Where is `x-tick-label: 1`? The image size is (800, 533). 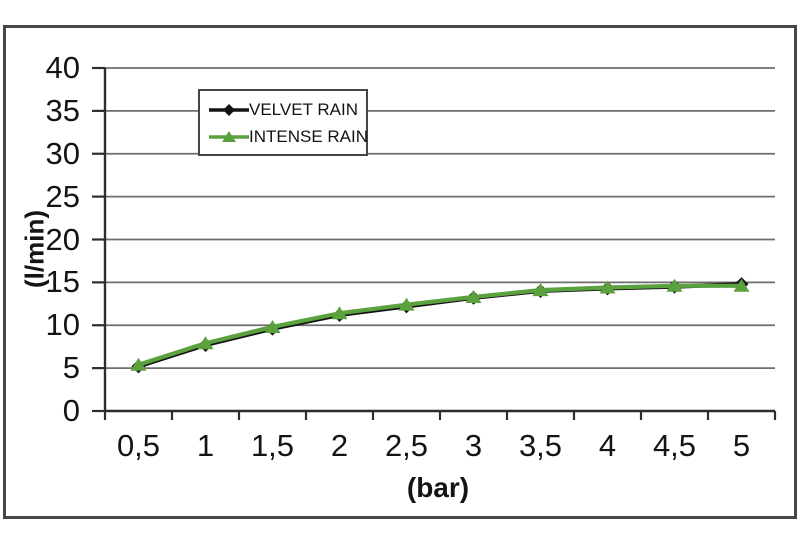 x-tick-label: 1 is located at coordinates (205, 445).